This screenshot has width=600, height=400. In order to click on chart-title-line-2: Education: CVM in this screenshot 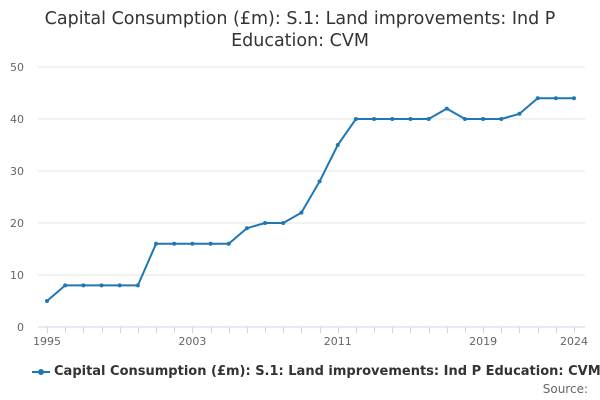, I will do `click(300, 41)`.